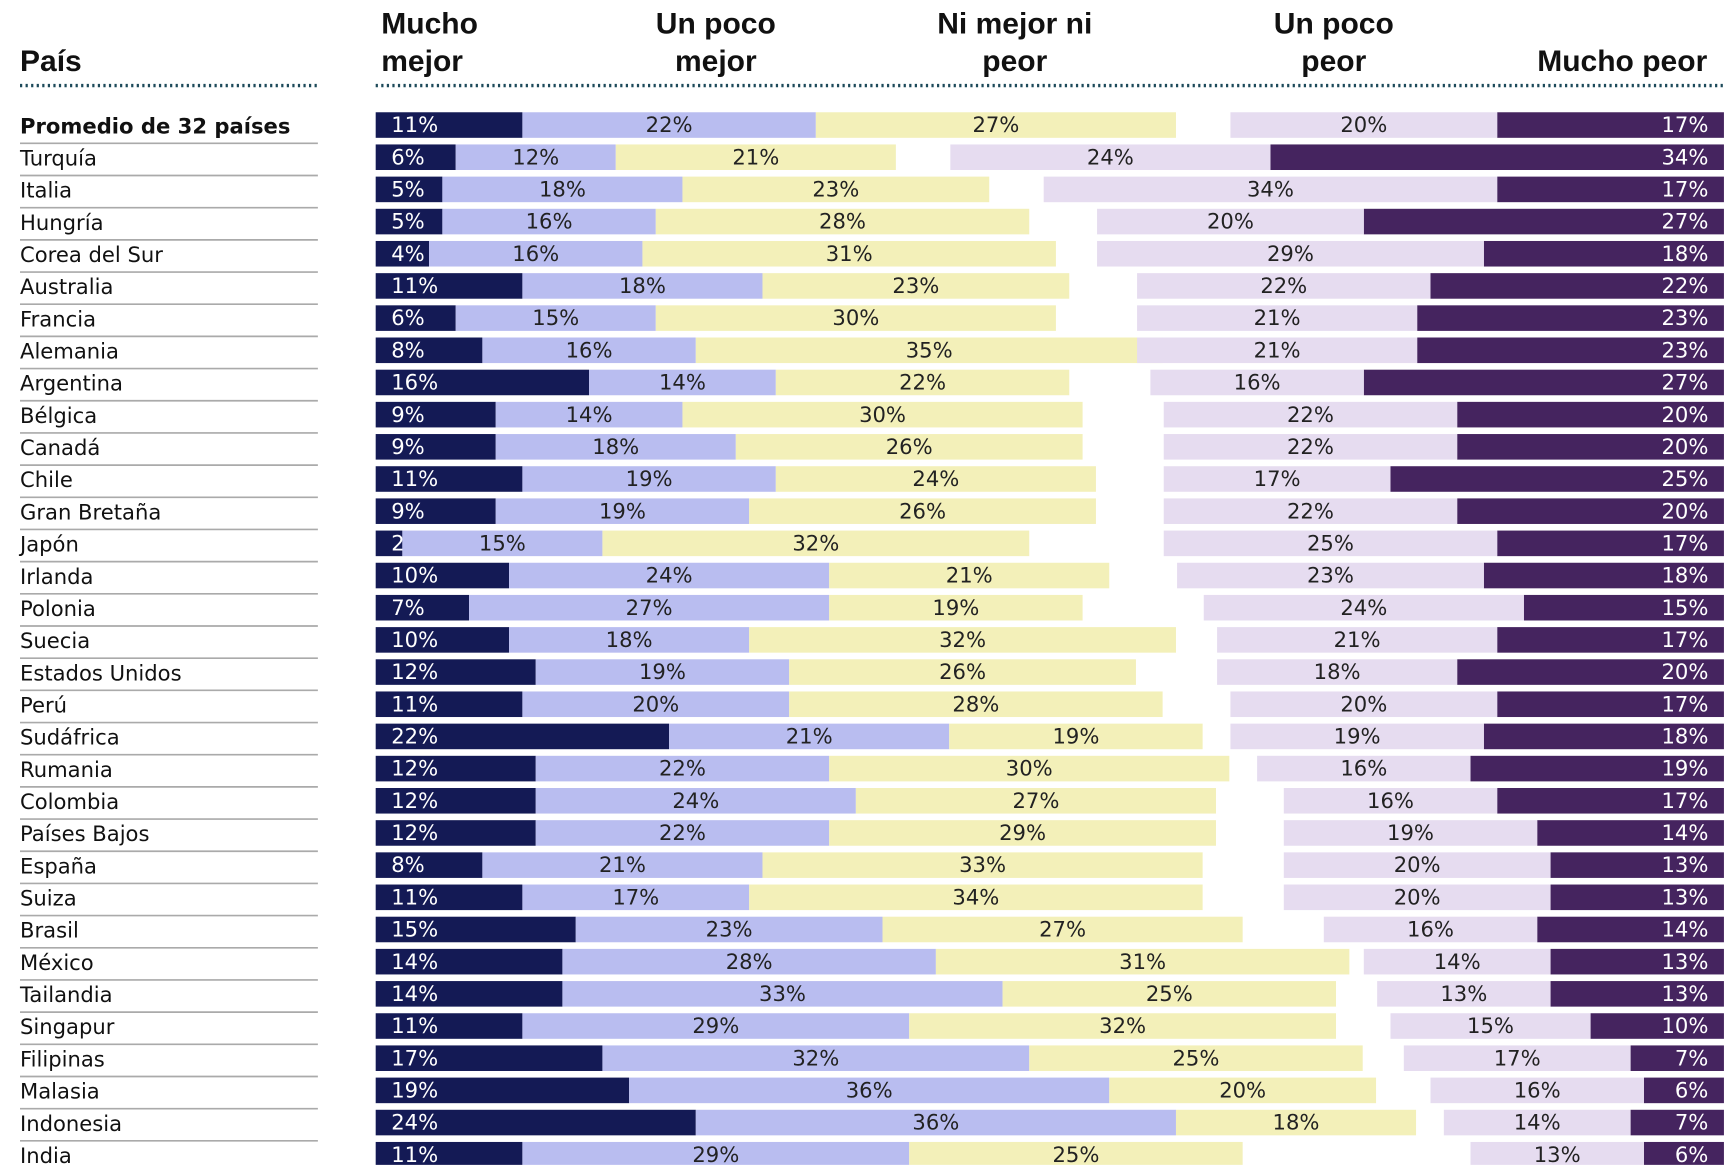  I want to click on value-label: 9%, so click(408, 414).